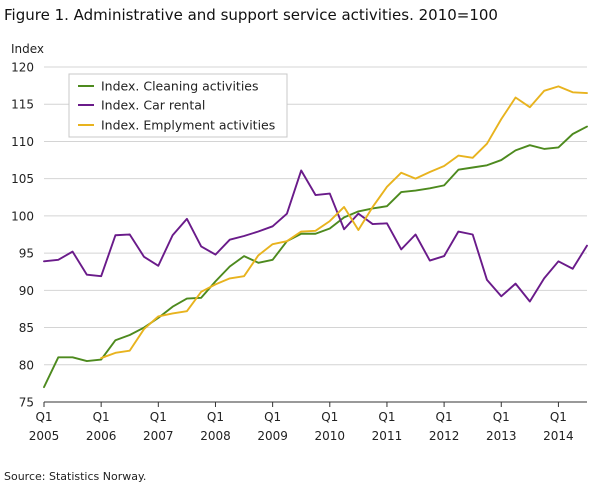 Image resolution: width=609 pixels, height=489 pixels. I want to click on y-tick-label: 100, so click(22, 216).